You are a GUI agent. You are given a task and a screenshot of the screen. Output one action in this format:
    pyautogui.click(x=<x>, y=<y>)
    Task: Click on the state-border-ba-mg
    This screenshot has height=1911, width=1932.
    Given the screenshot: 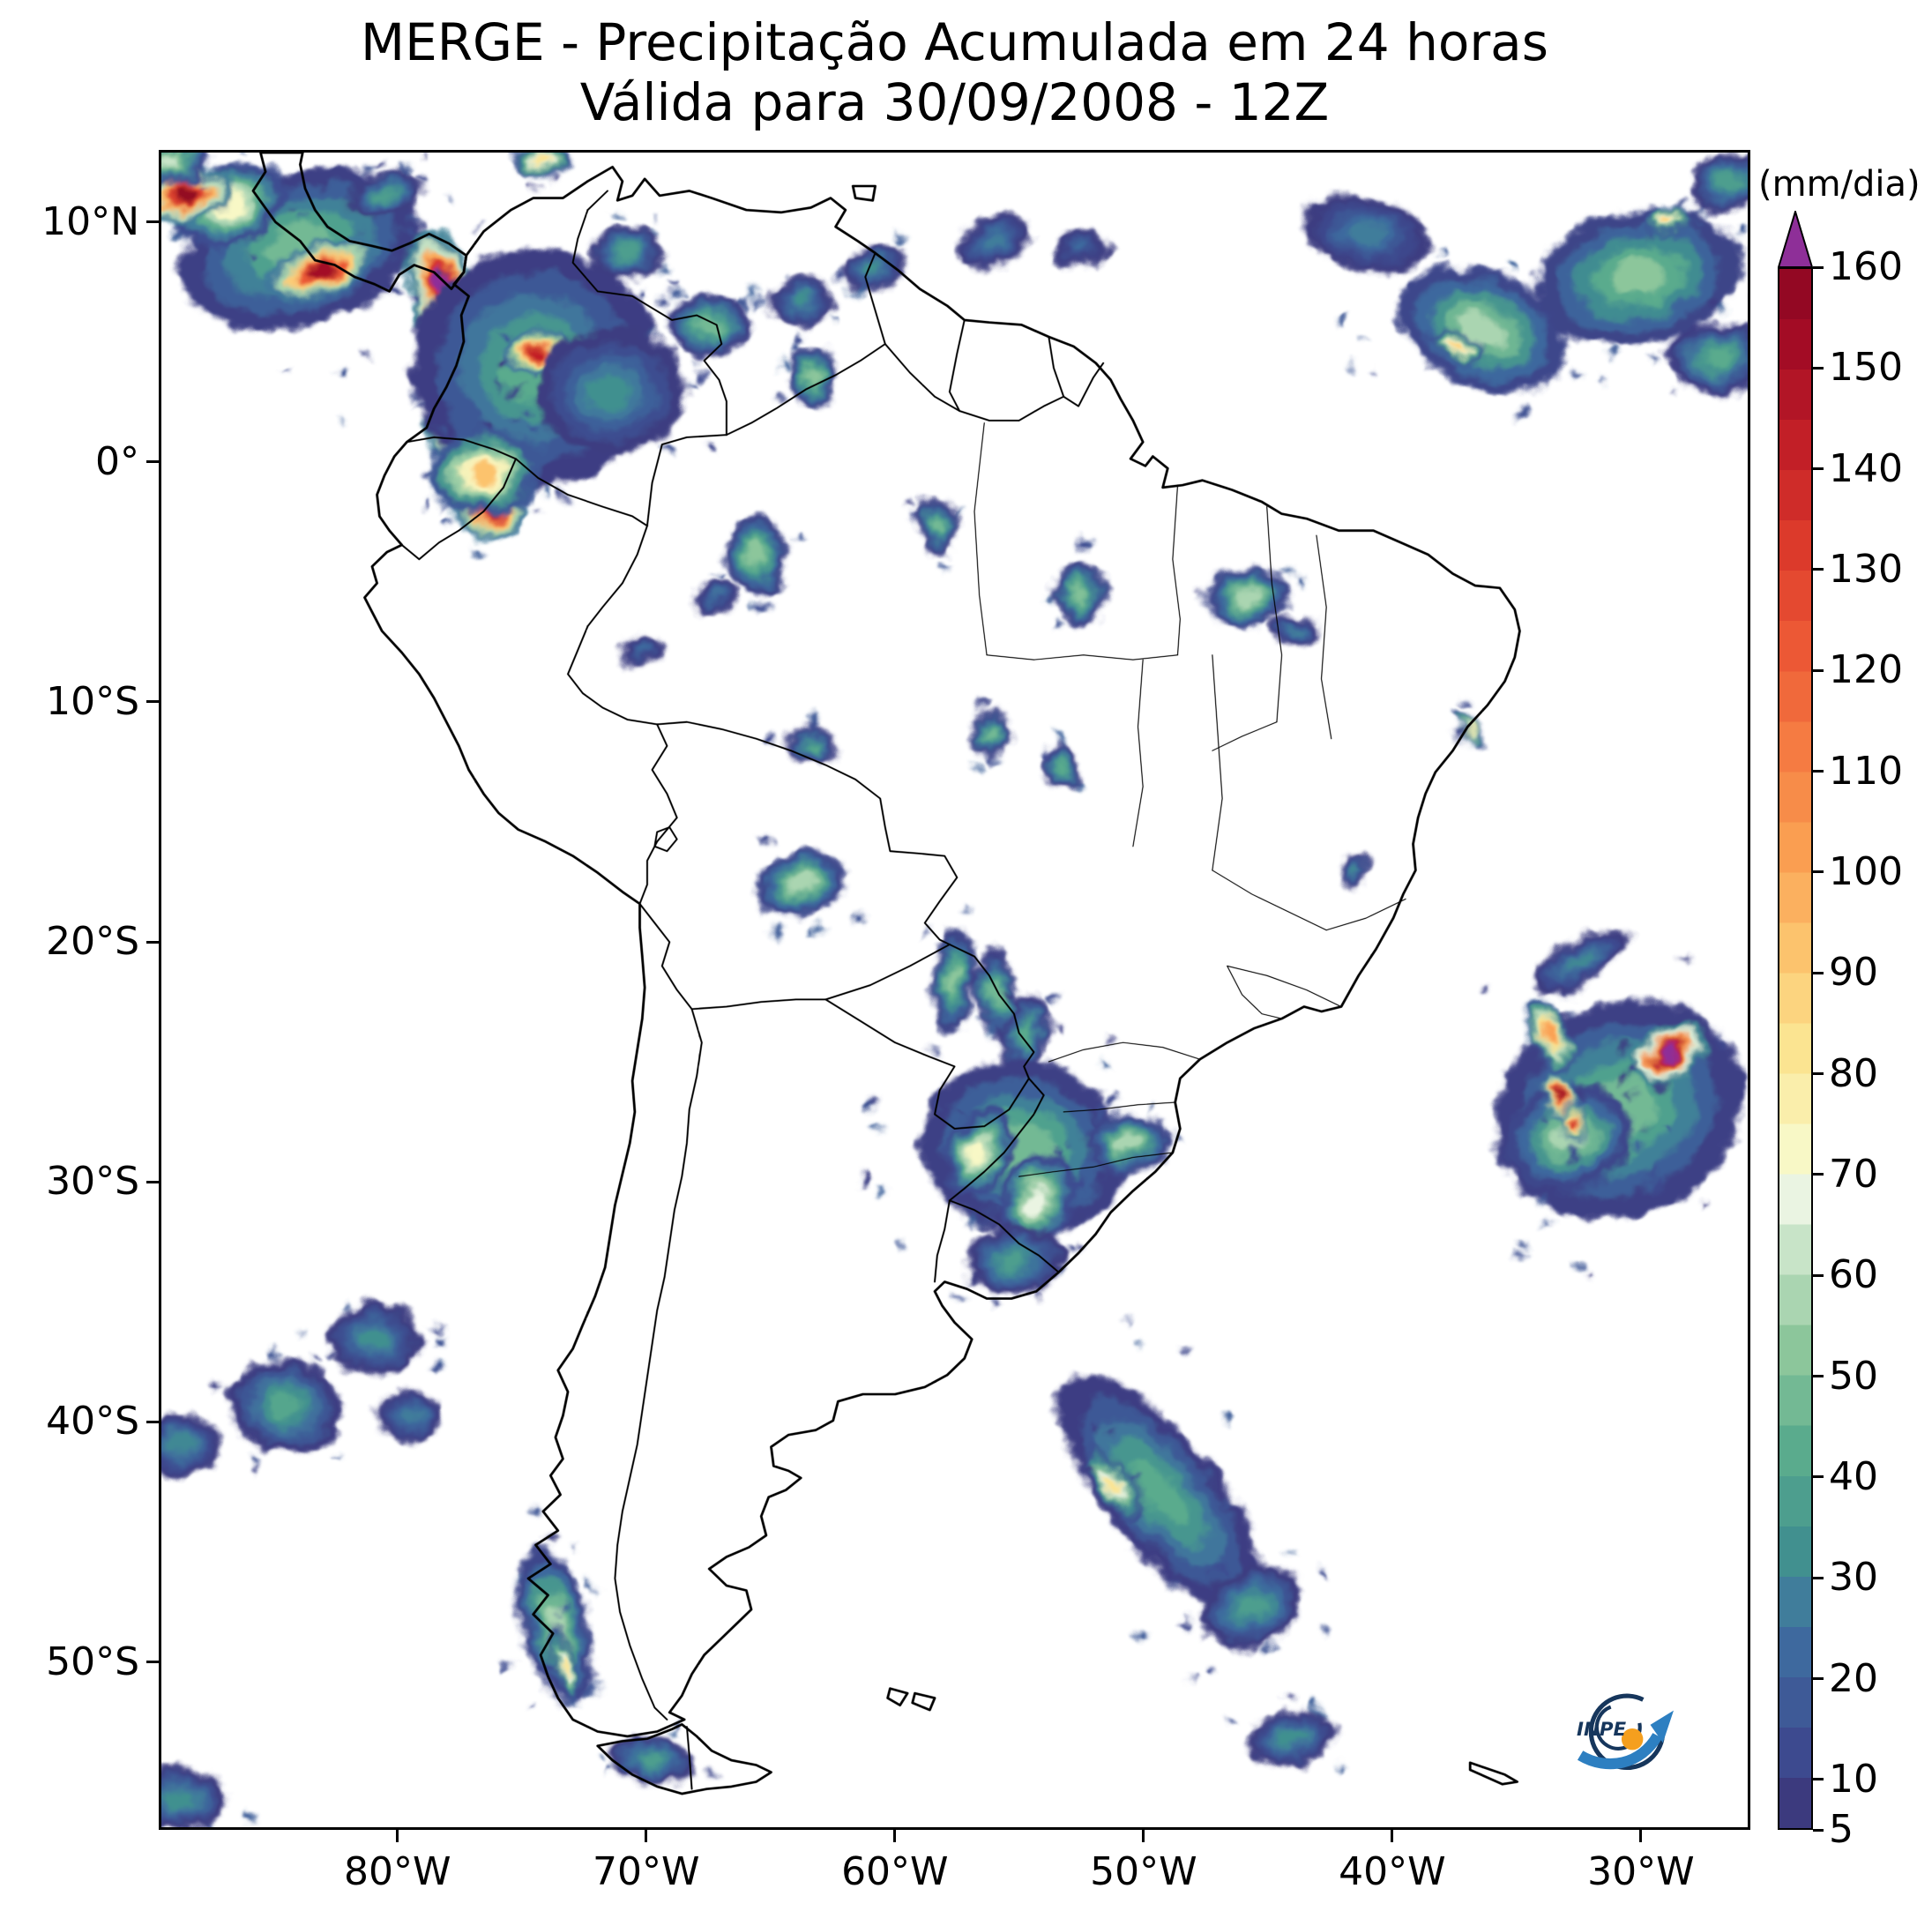 What is the action you would take?
    pyautogui.click(x=1365, y=914)
    